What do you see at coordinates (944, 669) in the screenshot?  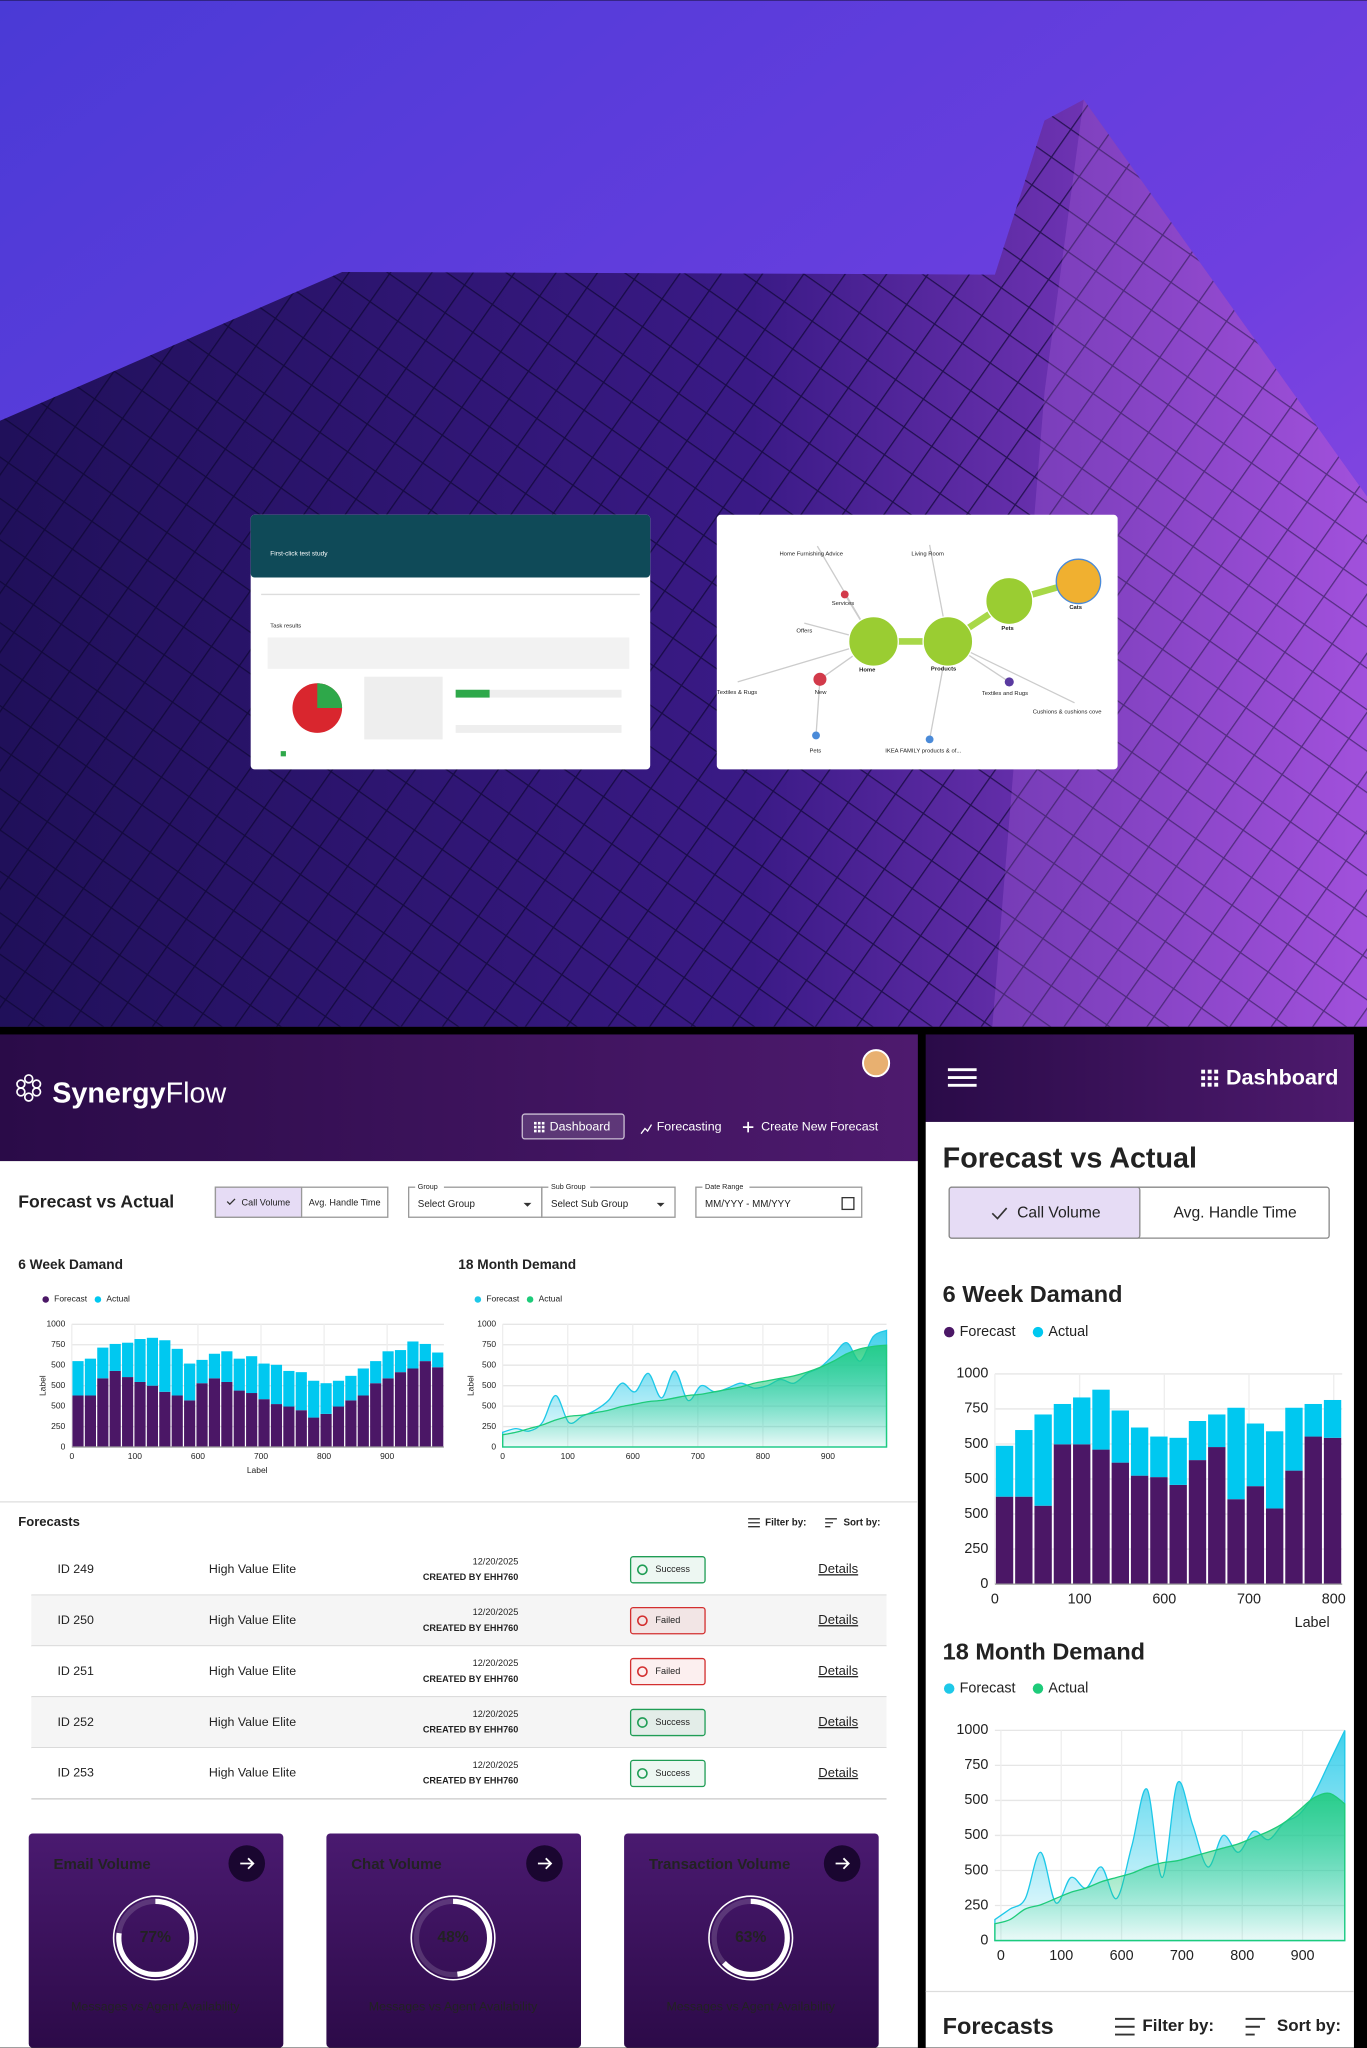 I see `sitemap-label: Products` at bounding box center [944, 669].